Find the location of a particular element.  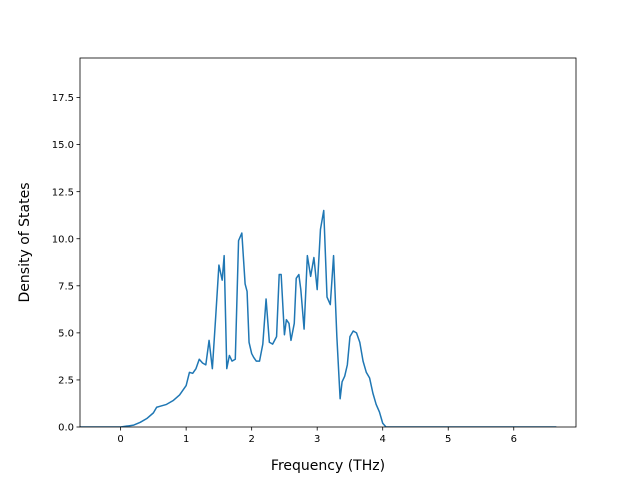

x-axis-label: Frequency (THz) is located at coordinates (328, 466).